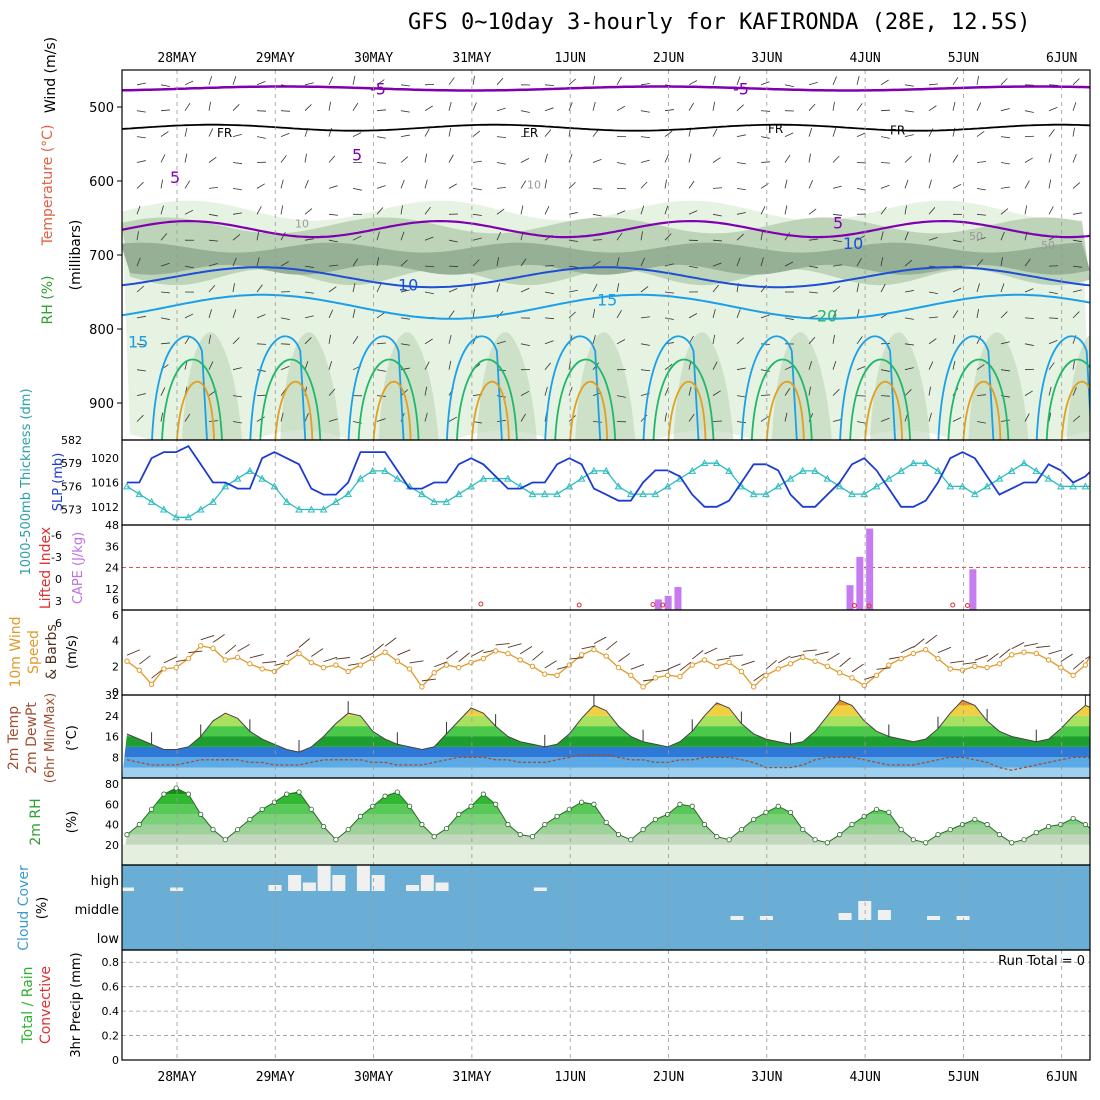 Image resolution: width=1100 pixels, height=1100 pixels. What do you see at coordinates (963, 58) in the screenshot?
I see `date-label-top: 5JUN` at bounding box center [963, 58].